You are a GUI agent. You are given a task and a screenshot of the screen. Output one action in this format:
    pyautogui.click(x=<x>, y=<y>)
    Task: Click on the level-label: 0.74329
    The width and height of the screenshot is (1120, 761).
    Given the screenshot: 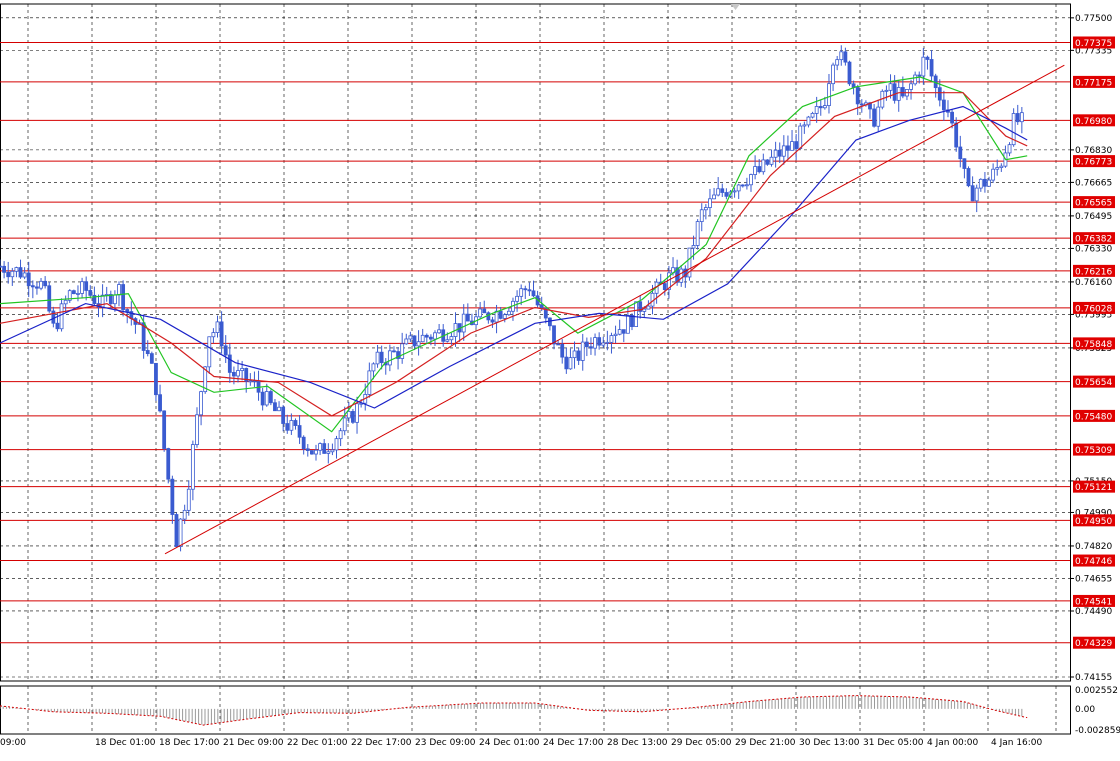 What is the action you would take?
    pyautogui.click(x=1093, y=644)
    